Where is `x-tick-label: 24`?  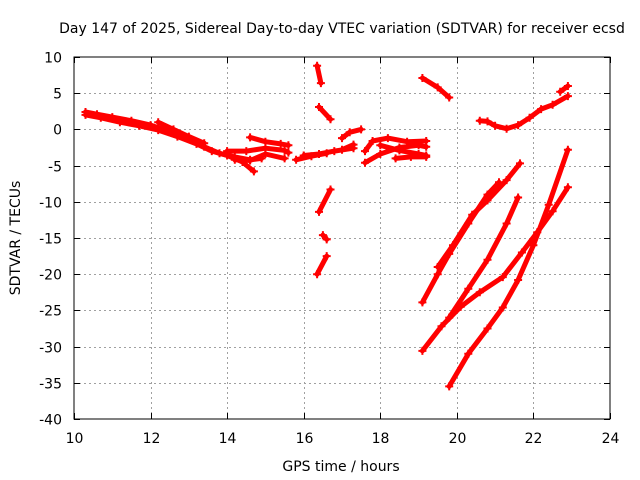 x-tick-label: 24 is located at coordinates (611, 439).